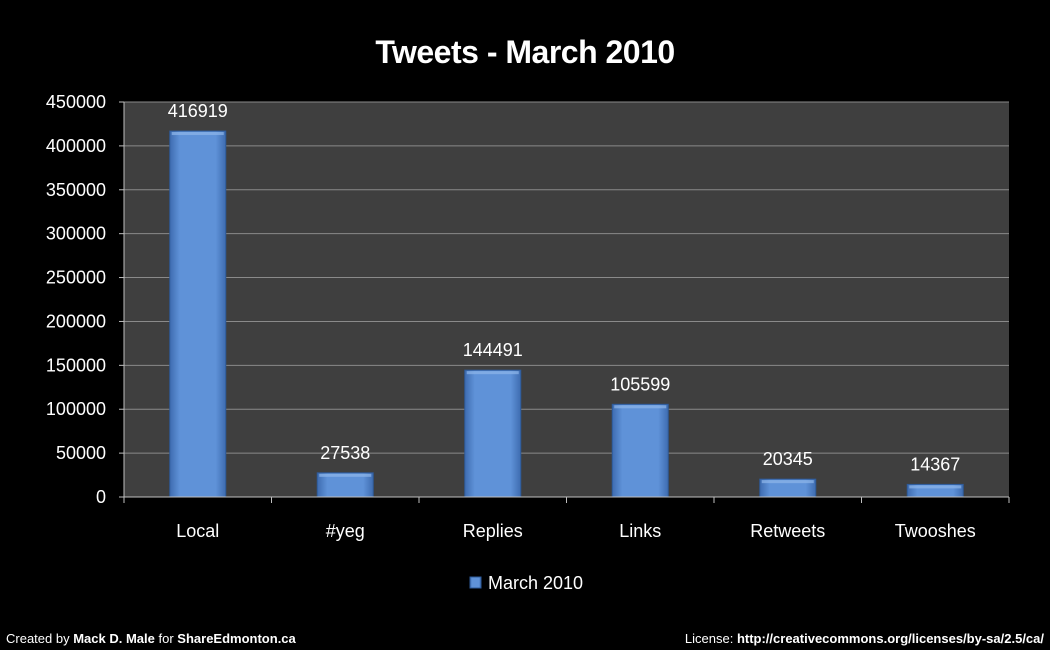  Describe the element at coordinates (709, 638) in the screenshot. I see `footer-license-prefix: License:` at that location.